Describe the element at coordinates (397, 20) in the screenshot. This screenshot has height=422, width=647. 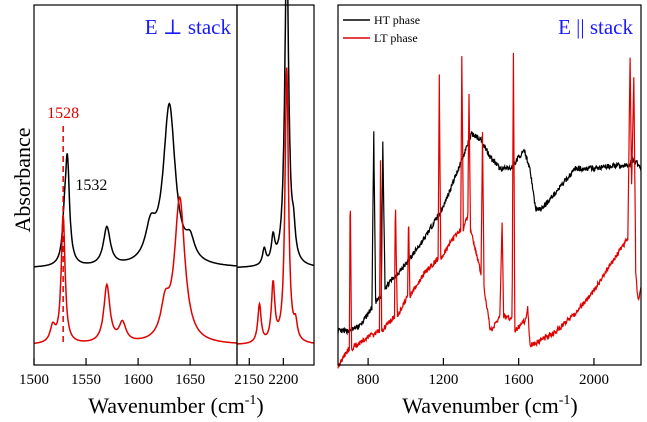
I see `legend-label-ht: HT phase` at that location.